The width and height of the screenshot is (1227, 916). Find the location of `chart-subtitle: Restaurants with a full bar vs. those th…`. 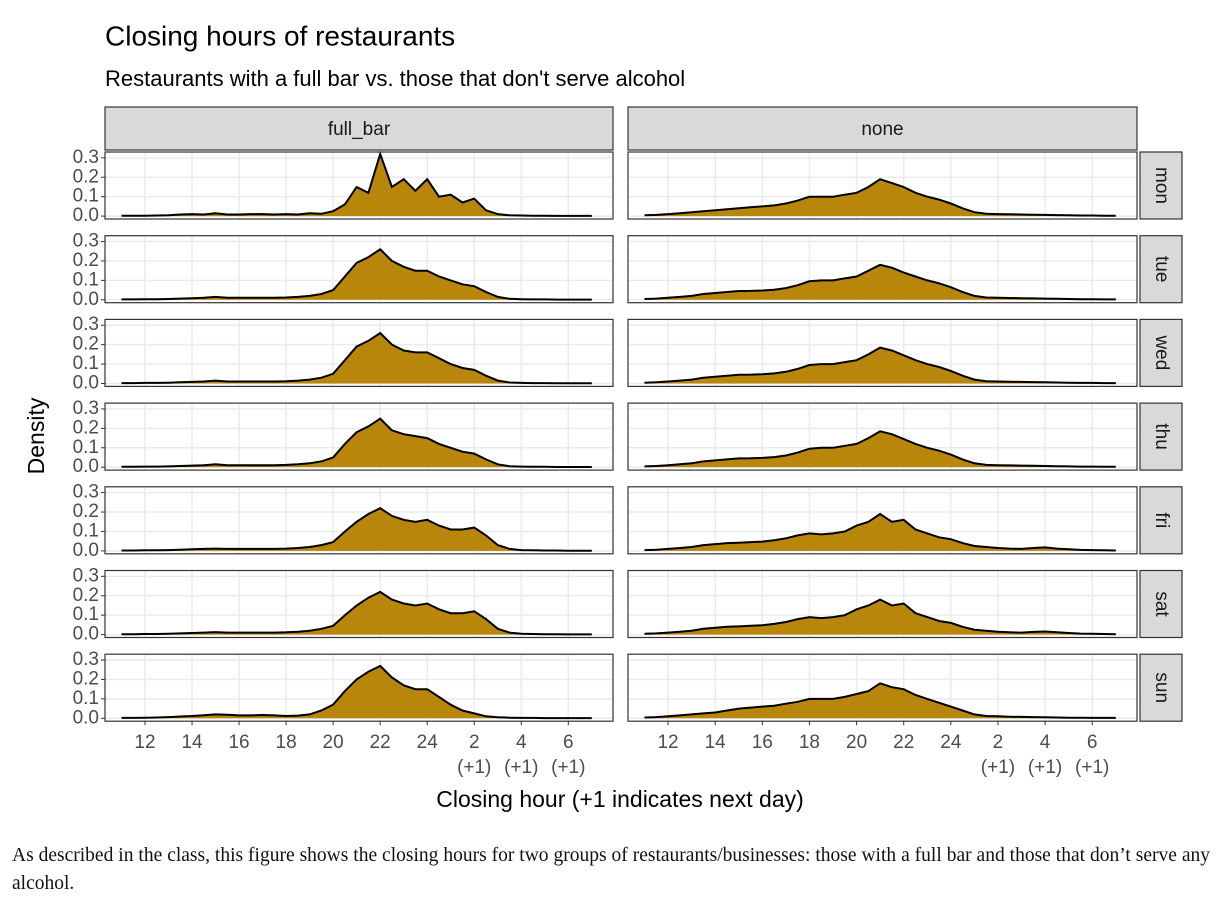

chart-subtitle: Restaurants with a full bar vs. those th… is located at coordinates (395, 78).